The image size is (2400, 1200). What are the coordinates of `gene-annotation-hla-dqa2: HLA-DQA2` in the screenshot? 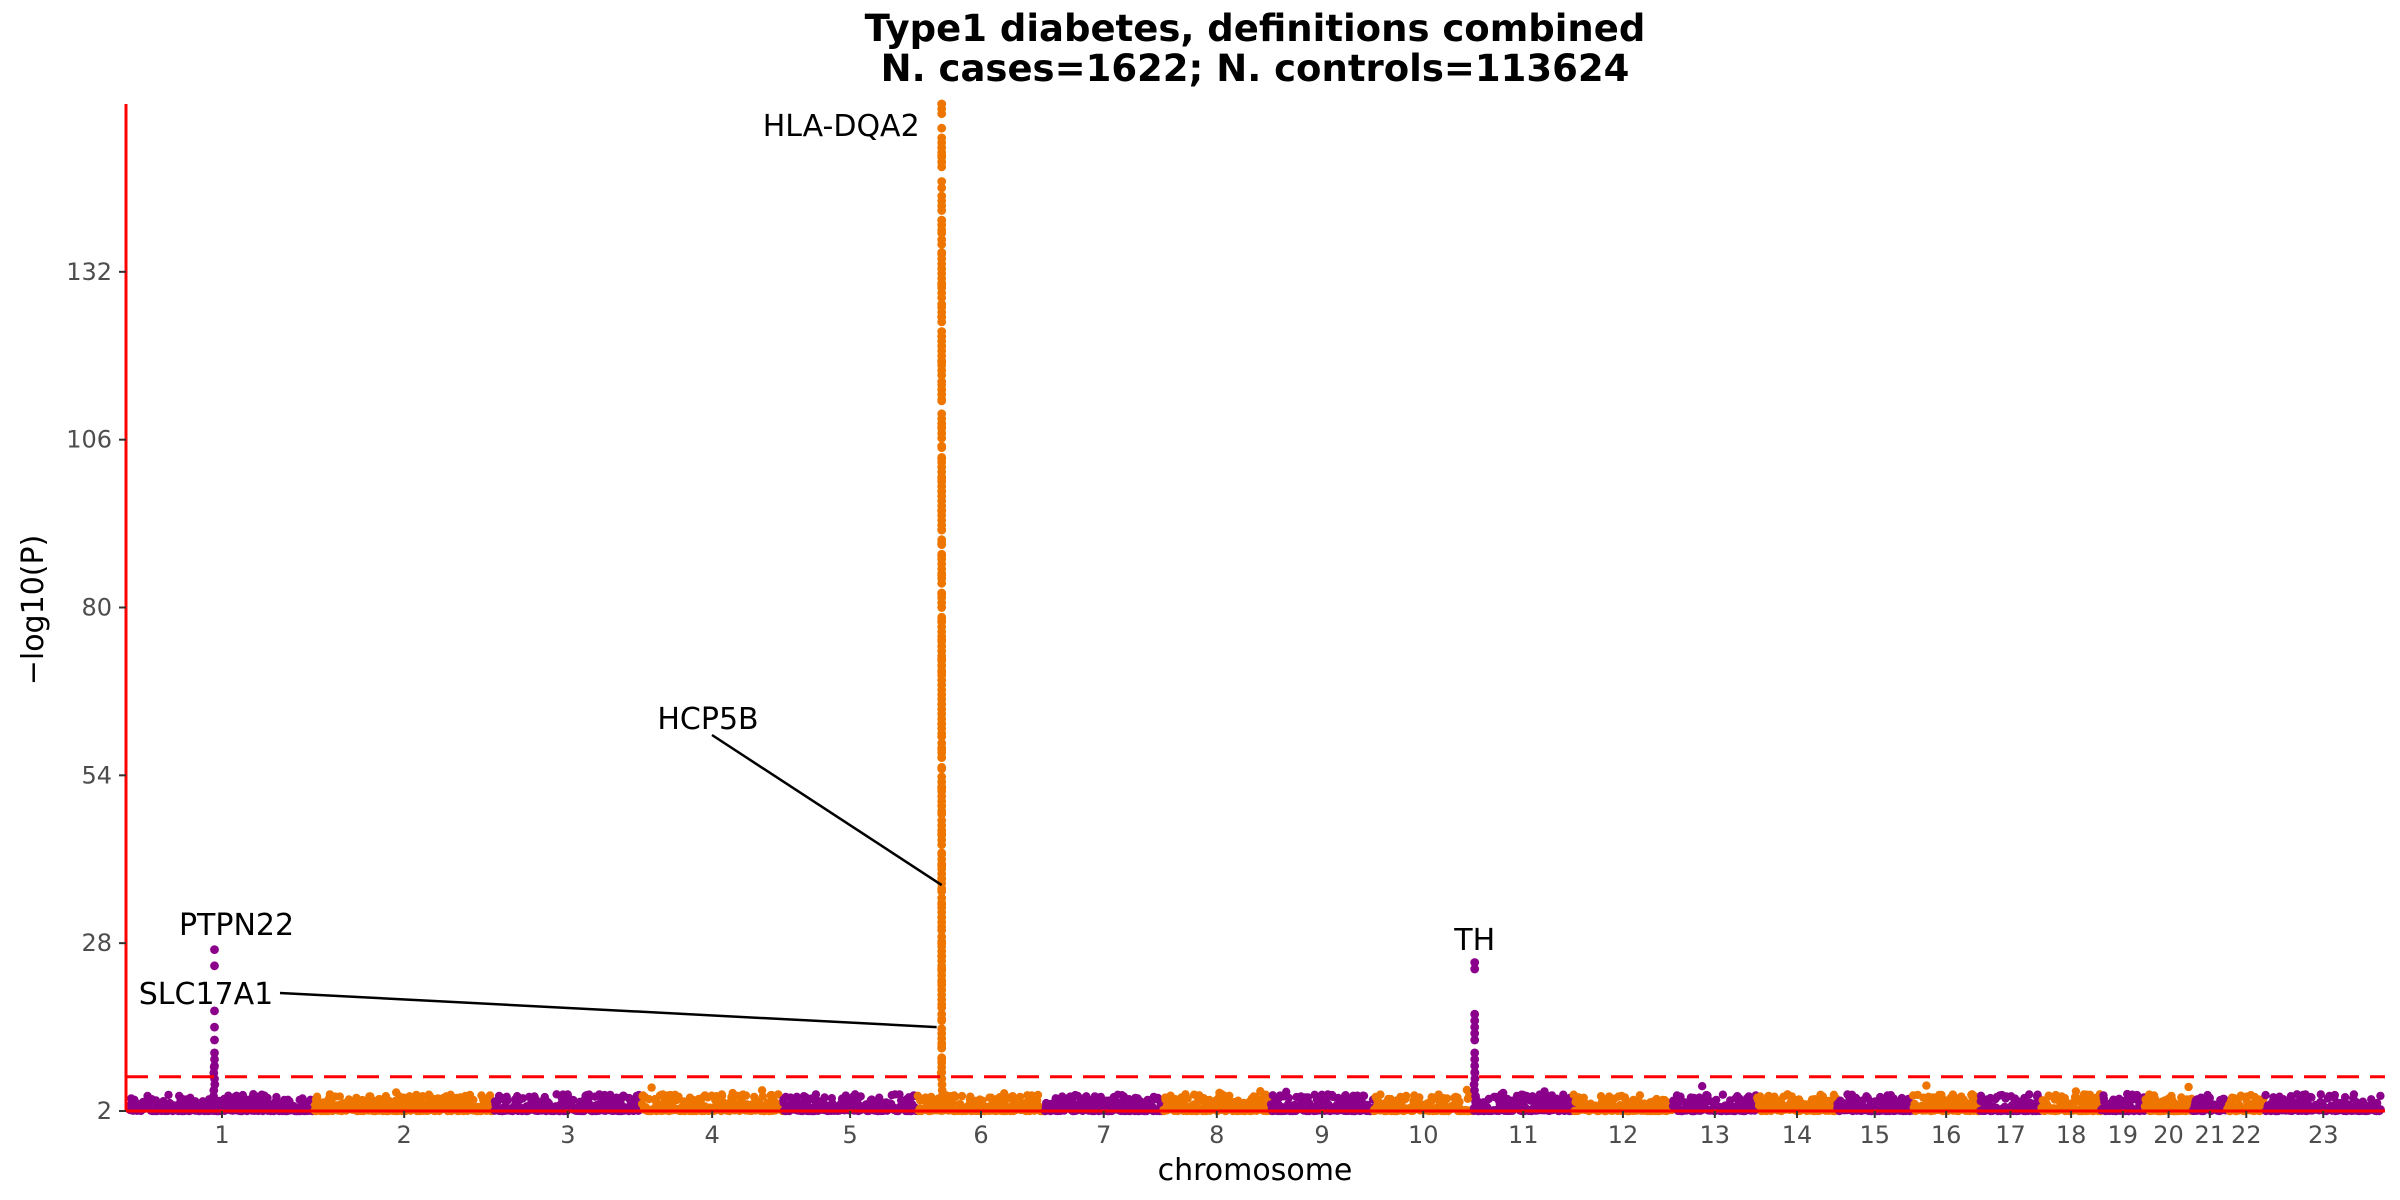 It's located at (841, 126).